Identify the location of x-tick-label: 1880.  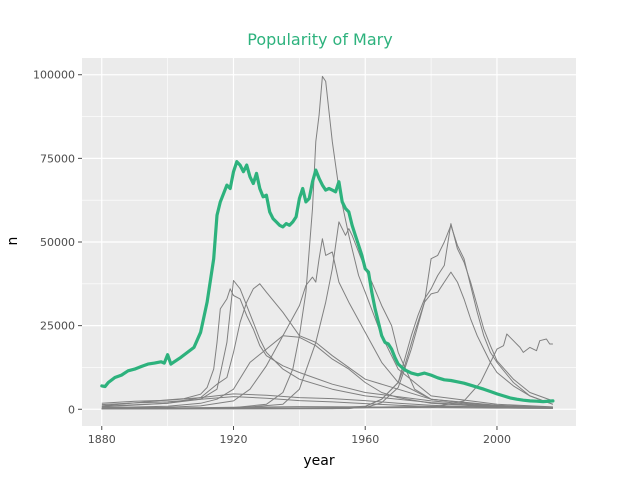
(102, 439).